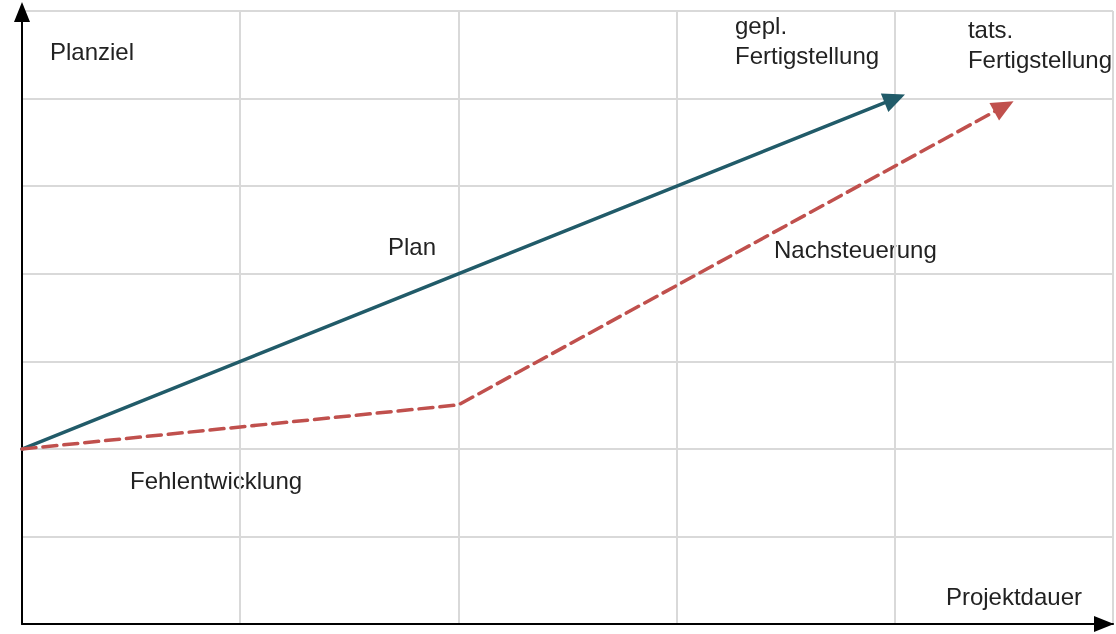  Describe the element at coordinates (1040, 44) in the screenshot. I see `text: tats. Fertigstellung` at that location.